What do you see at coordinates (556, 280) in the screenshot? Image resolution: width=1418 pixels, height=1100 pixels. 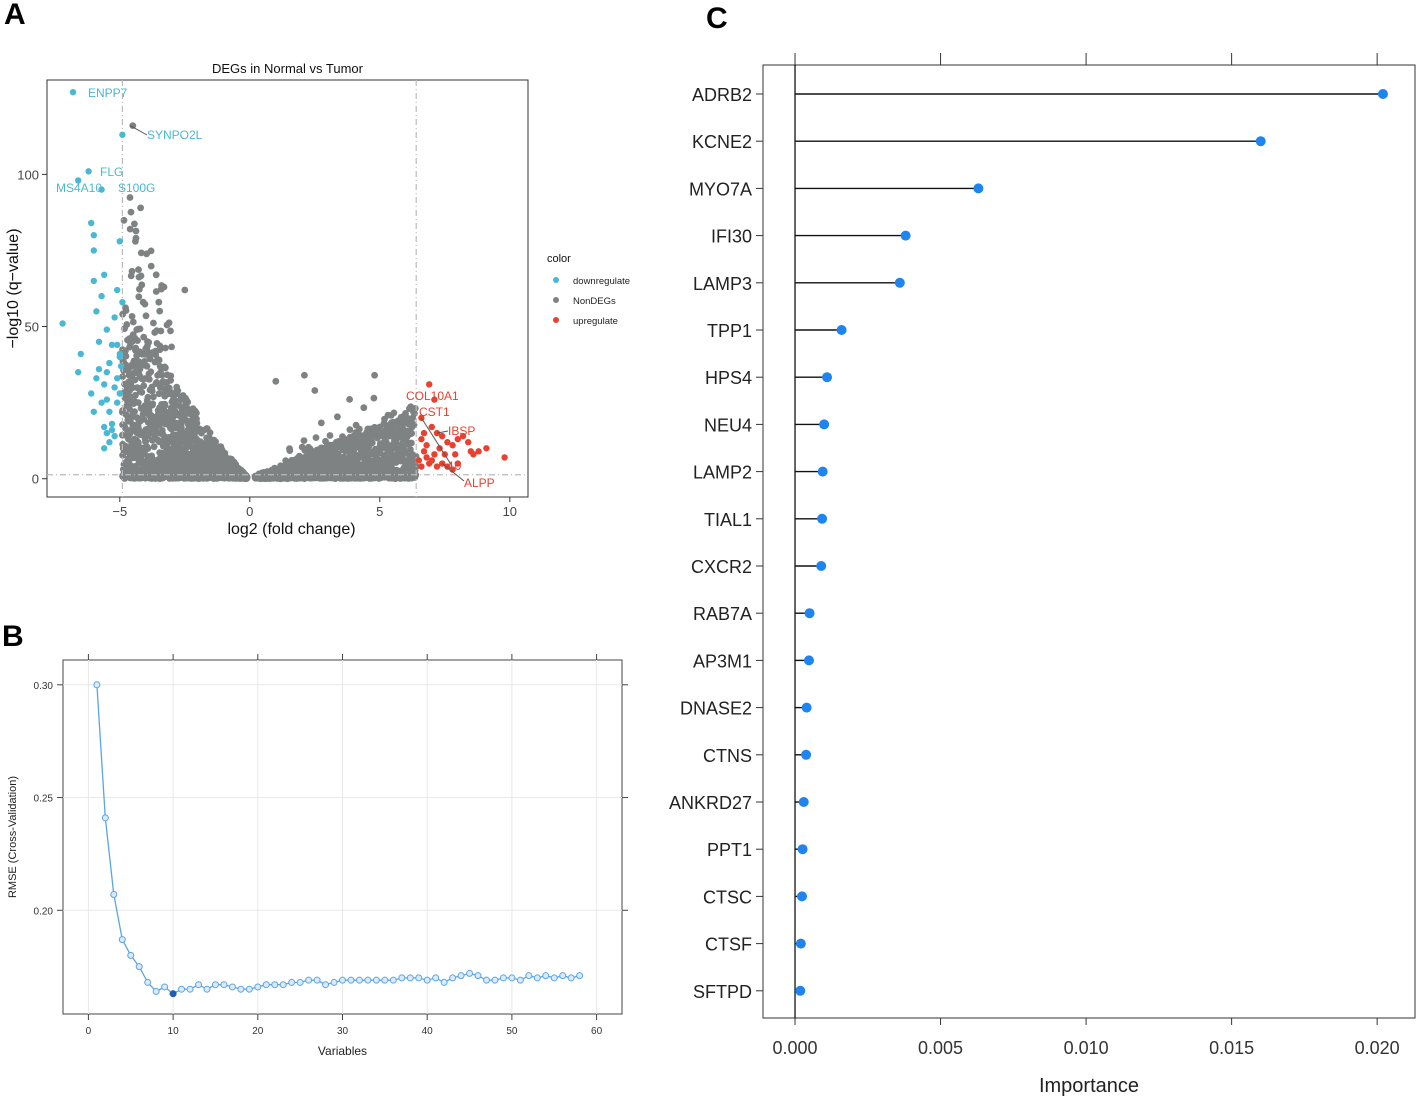 I see `legend-swatch` at bounding box center [556, 280].